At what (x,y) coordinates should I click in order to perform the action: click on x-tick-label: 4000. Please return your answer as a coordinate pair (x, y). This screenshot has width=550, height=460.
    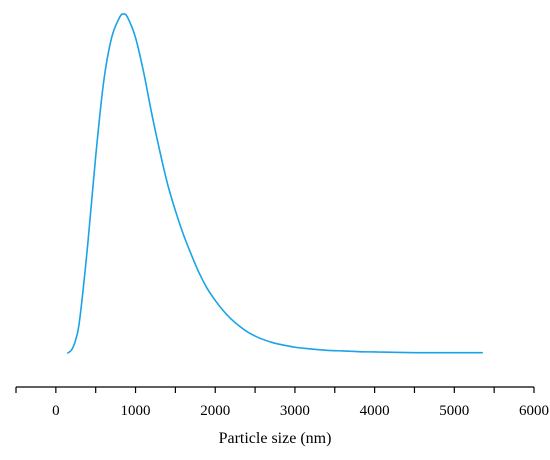
    Looking at the image, I should click on (375, 411).